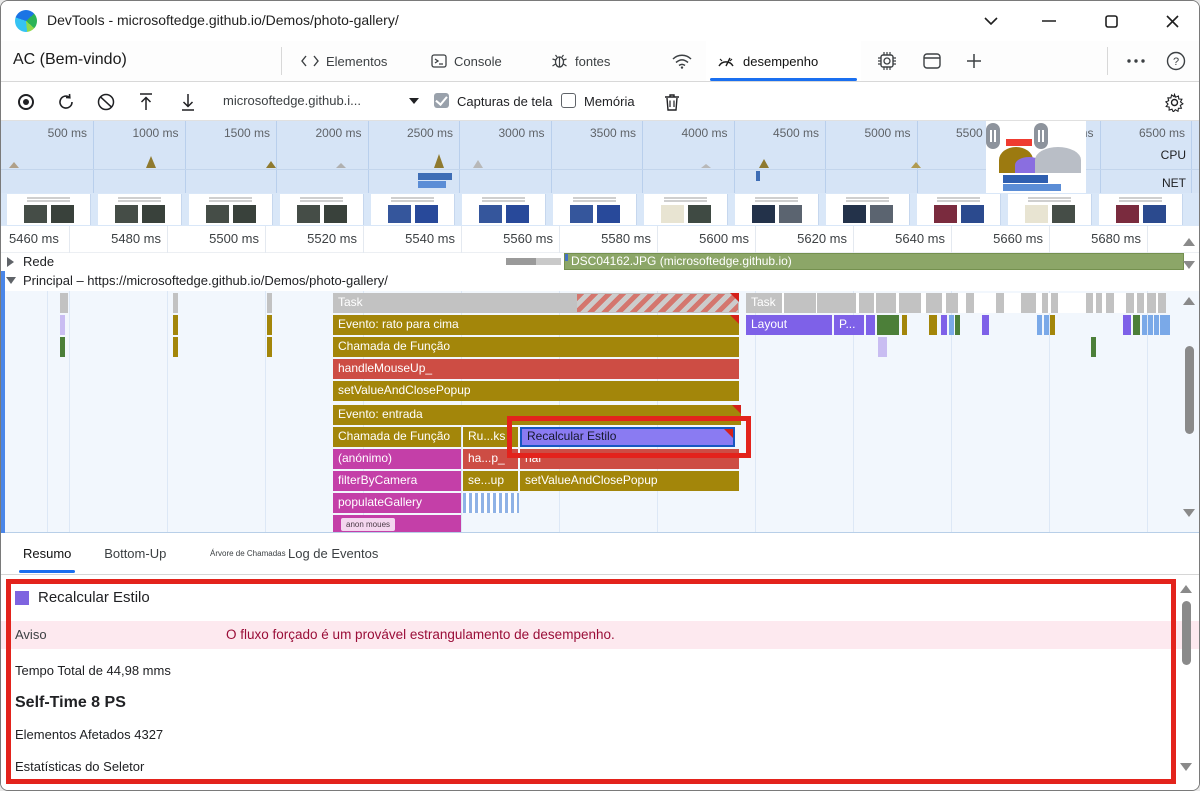 This screenshot has height=791, width=1200. I want to click on flame-bar: populateGallery, so click(397, 503).